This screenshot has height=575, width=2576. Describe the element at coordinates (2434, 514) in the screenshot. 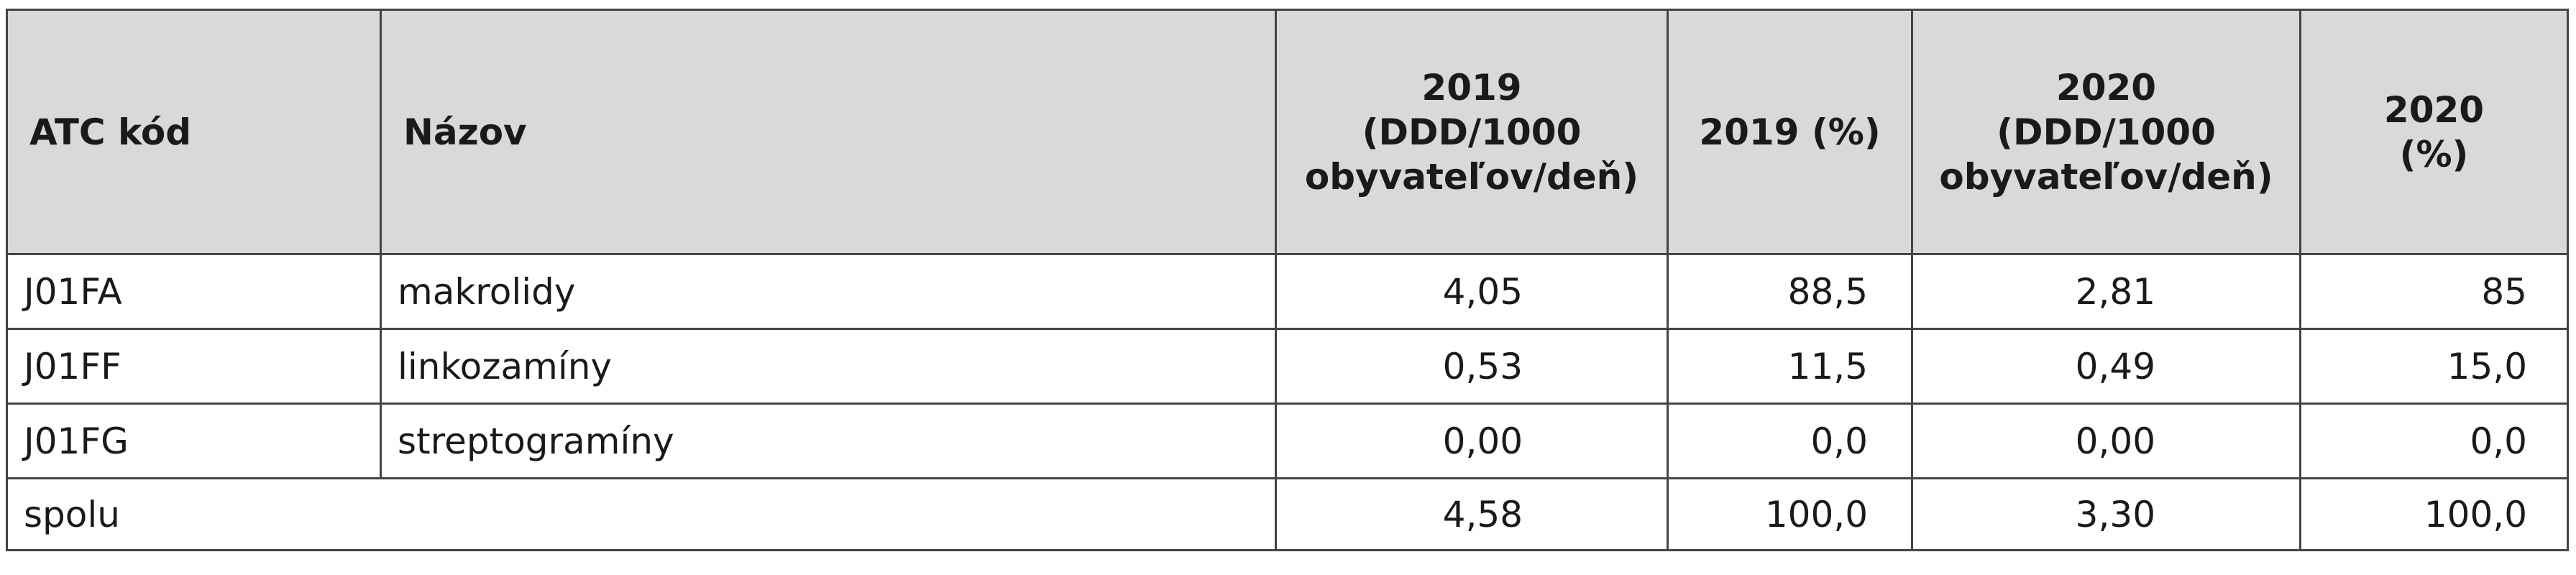

I see `cell-total-pct-2020: 100,0` at that location.